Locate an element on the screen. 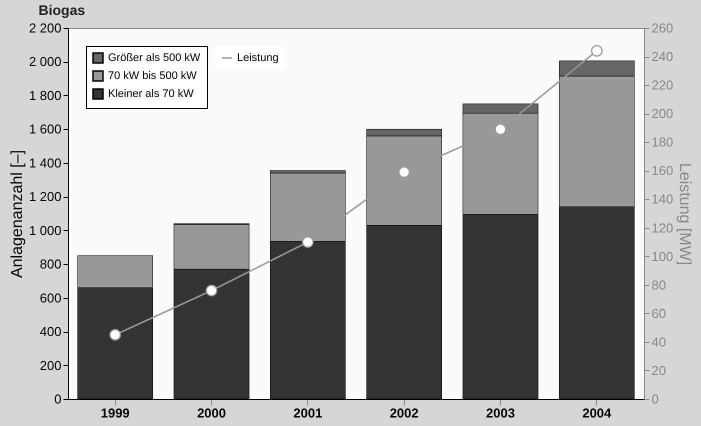 Image resolution: width=701 pixels, height=426 pixels. legend-label: 70 kW bis 500 kW is located at coordinates (153, 76).